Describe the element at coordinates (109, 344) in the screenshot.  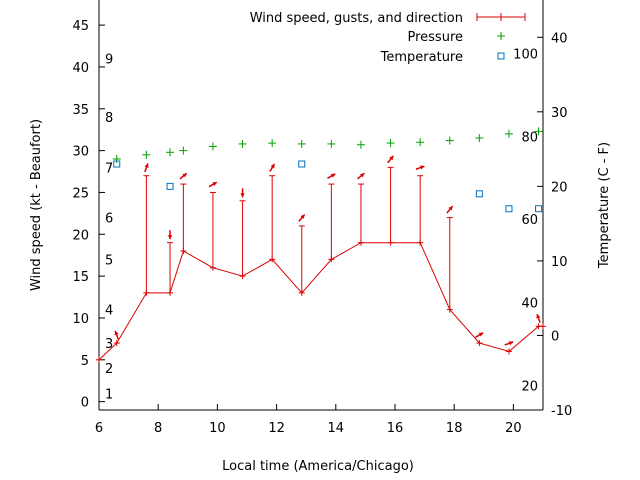
I see `beaufort-label: 3` at that location.